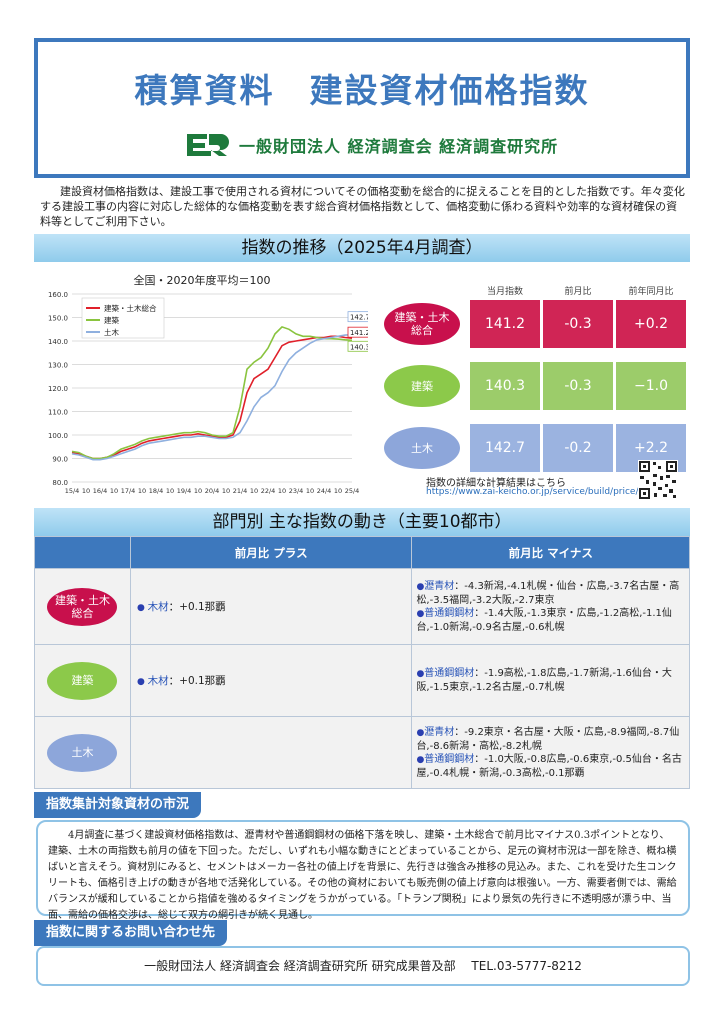 This screenshot has width=724, height=1024. I want to click on header-box: 積算資料 建設資材価格指数 一般財団法人 経済調査会 経済調査研究所, so click(362, 108).